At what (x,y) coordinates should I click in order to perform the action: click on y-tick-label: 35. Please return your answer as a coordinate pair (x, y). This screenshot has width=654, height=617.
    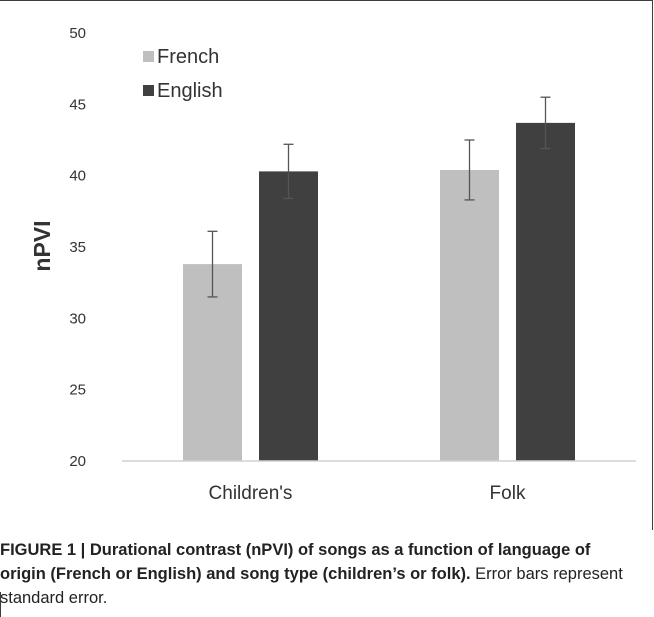
    Looking at the image, I should click on (77, 247).